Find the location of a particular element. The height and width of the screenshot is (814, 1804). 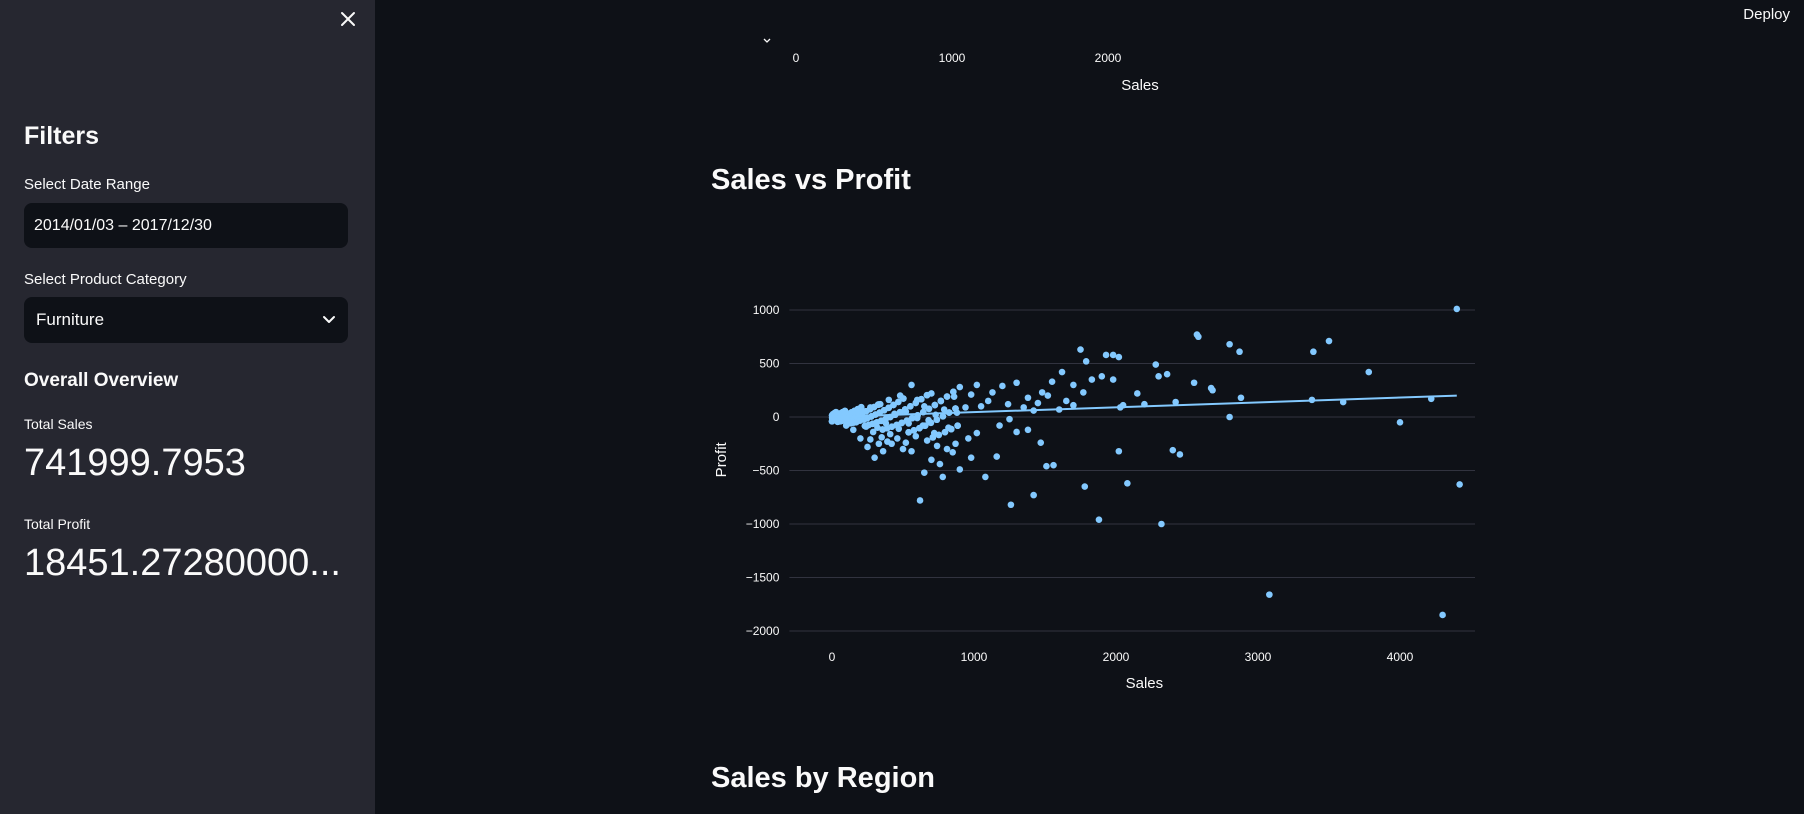

chevron-small-icon is located at coordinates (767, 40).